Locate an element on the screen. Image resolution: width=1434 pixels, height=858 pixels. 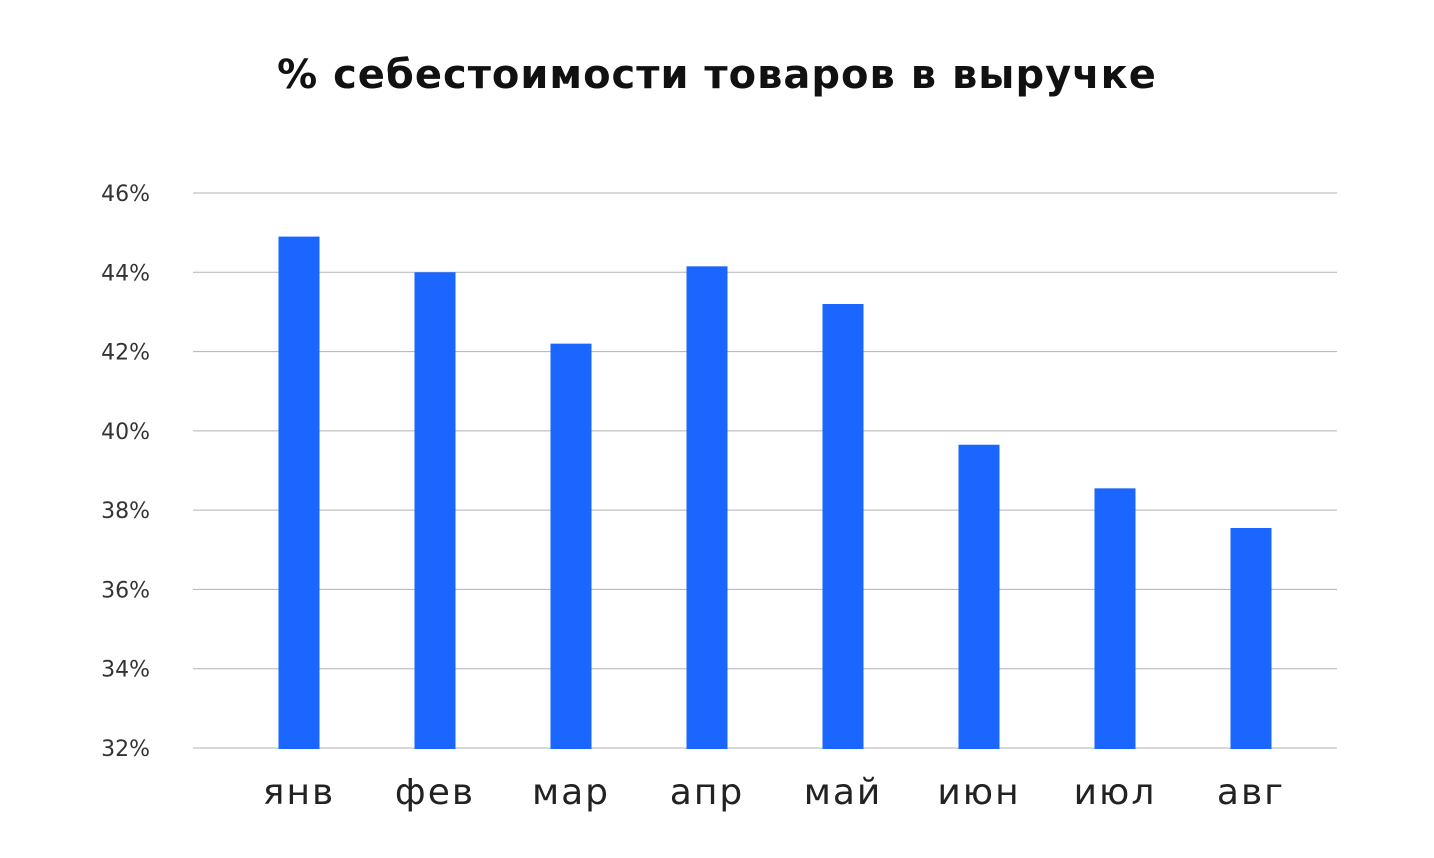
y-tick-label: 44% is located at coordinates (125, 273).